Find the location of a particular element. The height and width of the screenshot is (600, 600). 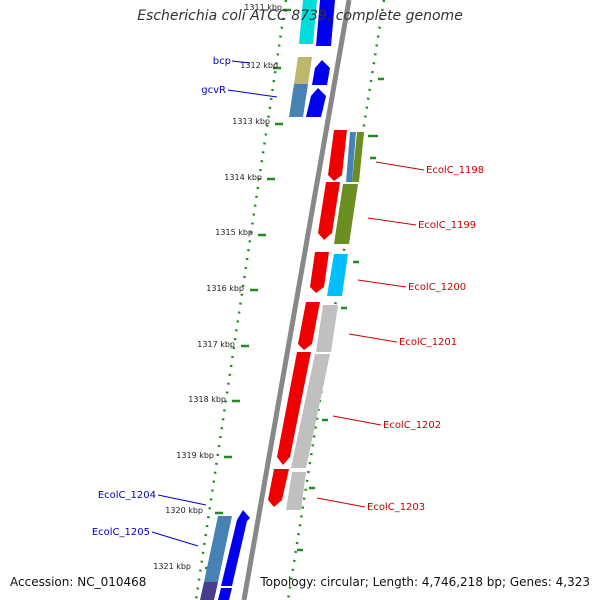

tick-label: 1316 kbp is located at coordinates (225, 288).